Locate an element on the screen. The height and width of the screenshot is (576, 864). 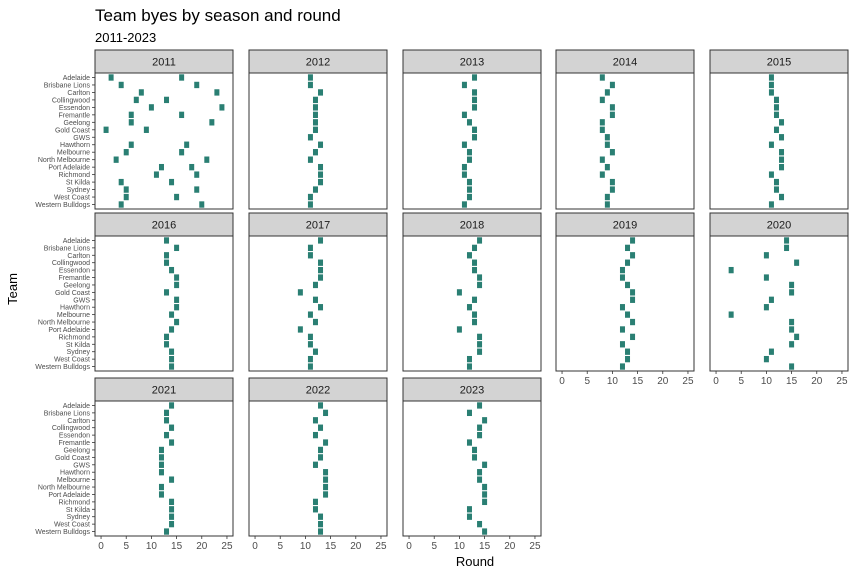
y-tick-label: Essendon is located at coordinates (74, 436).